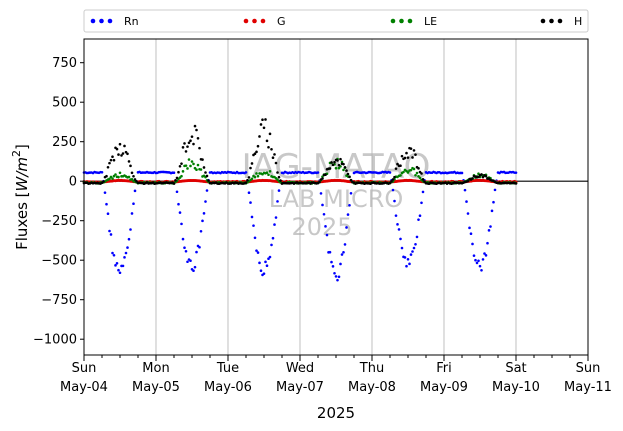 The height and width of the screenshot is (431, 623). I want to click on x-tick-label-date: May-07, so click(300, 387).